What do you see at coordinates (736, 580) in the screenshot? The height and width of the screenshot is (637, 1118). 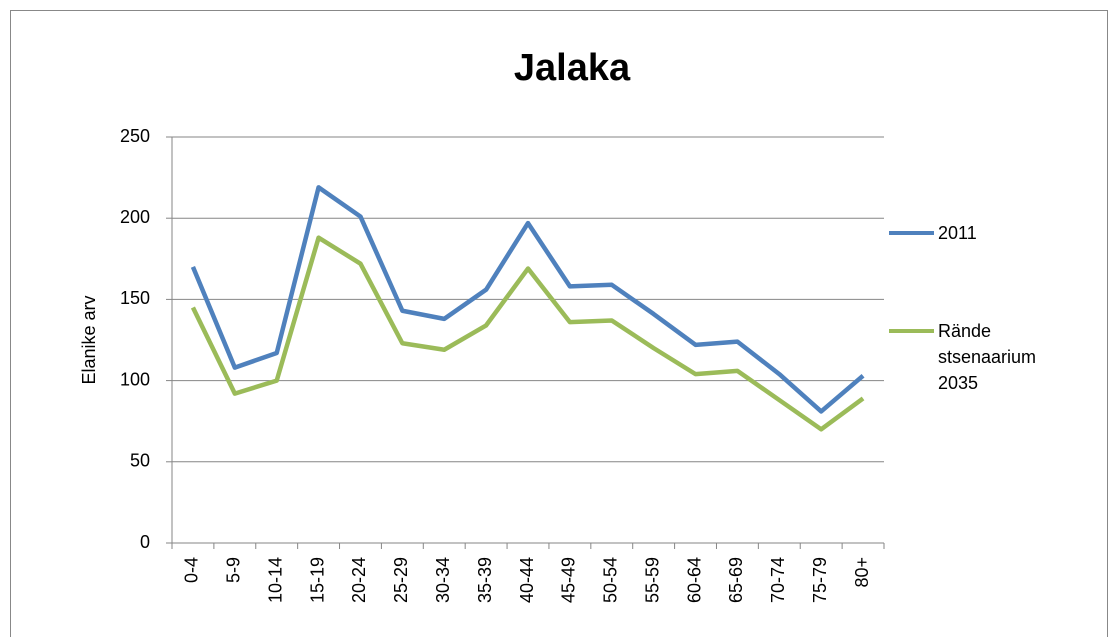 I see `x-tick-label: 65-69` at bounding box center [736, 580].